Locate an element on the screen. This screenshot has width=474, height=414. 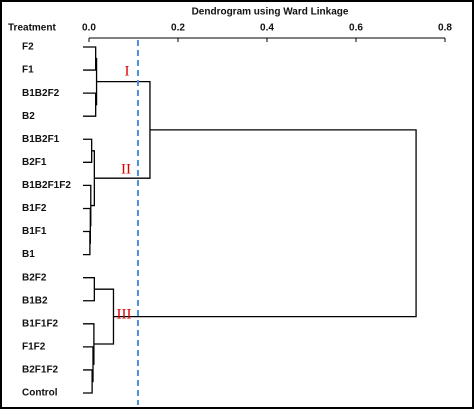
leaf-header: Treatment is located at coordinates (32, 28).